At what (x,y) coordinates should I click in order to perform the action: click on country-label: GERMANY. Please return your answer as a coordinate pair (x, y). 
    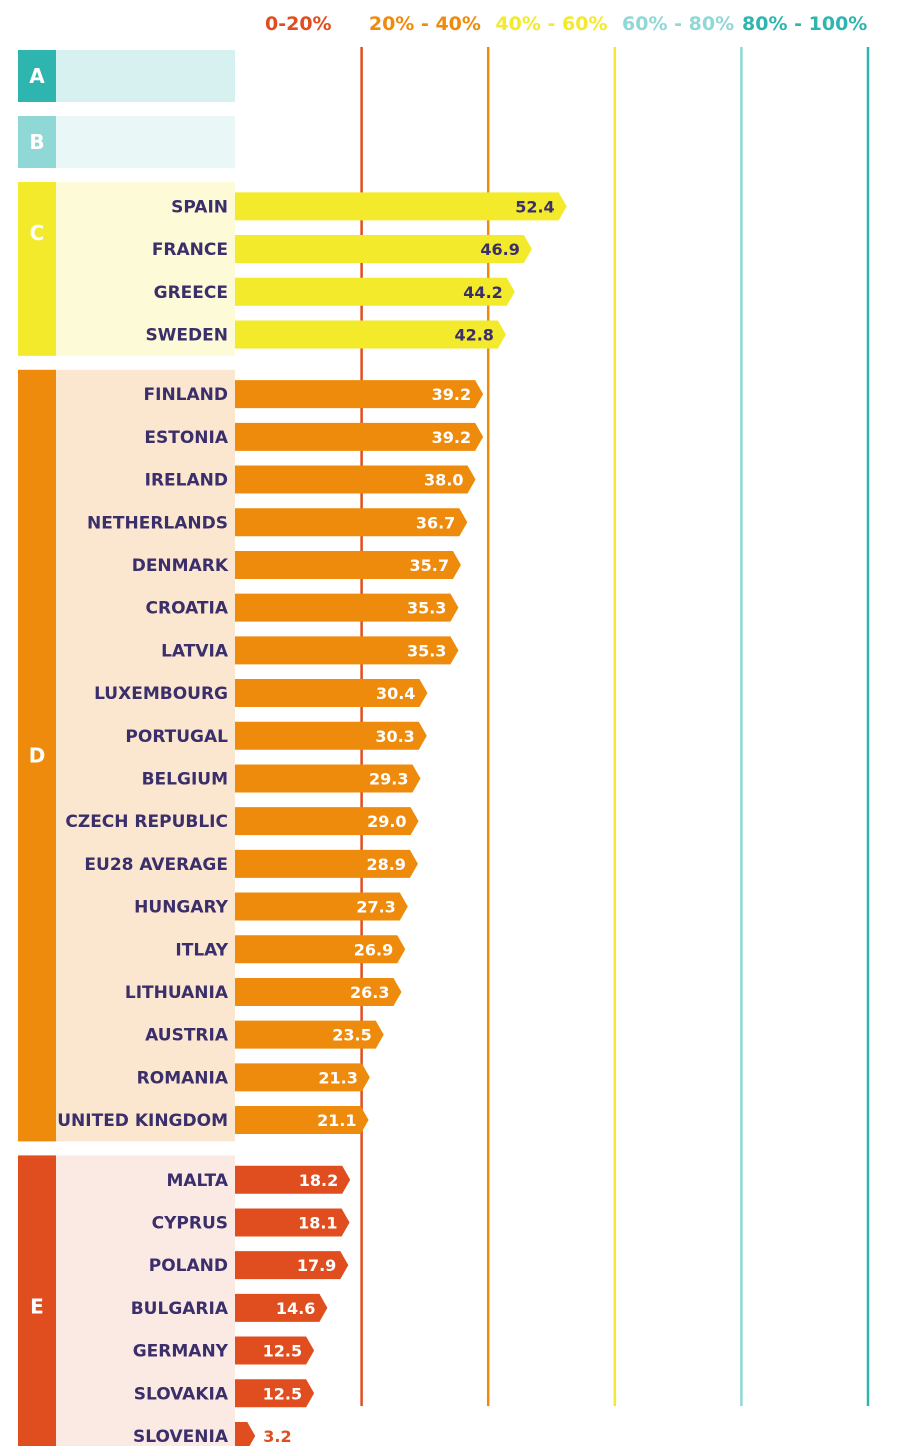
    Looking at the image, I should click on (181, 1352).